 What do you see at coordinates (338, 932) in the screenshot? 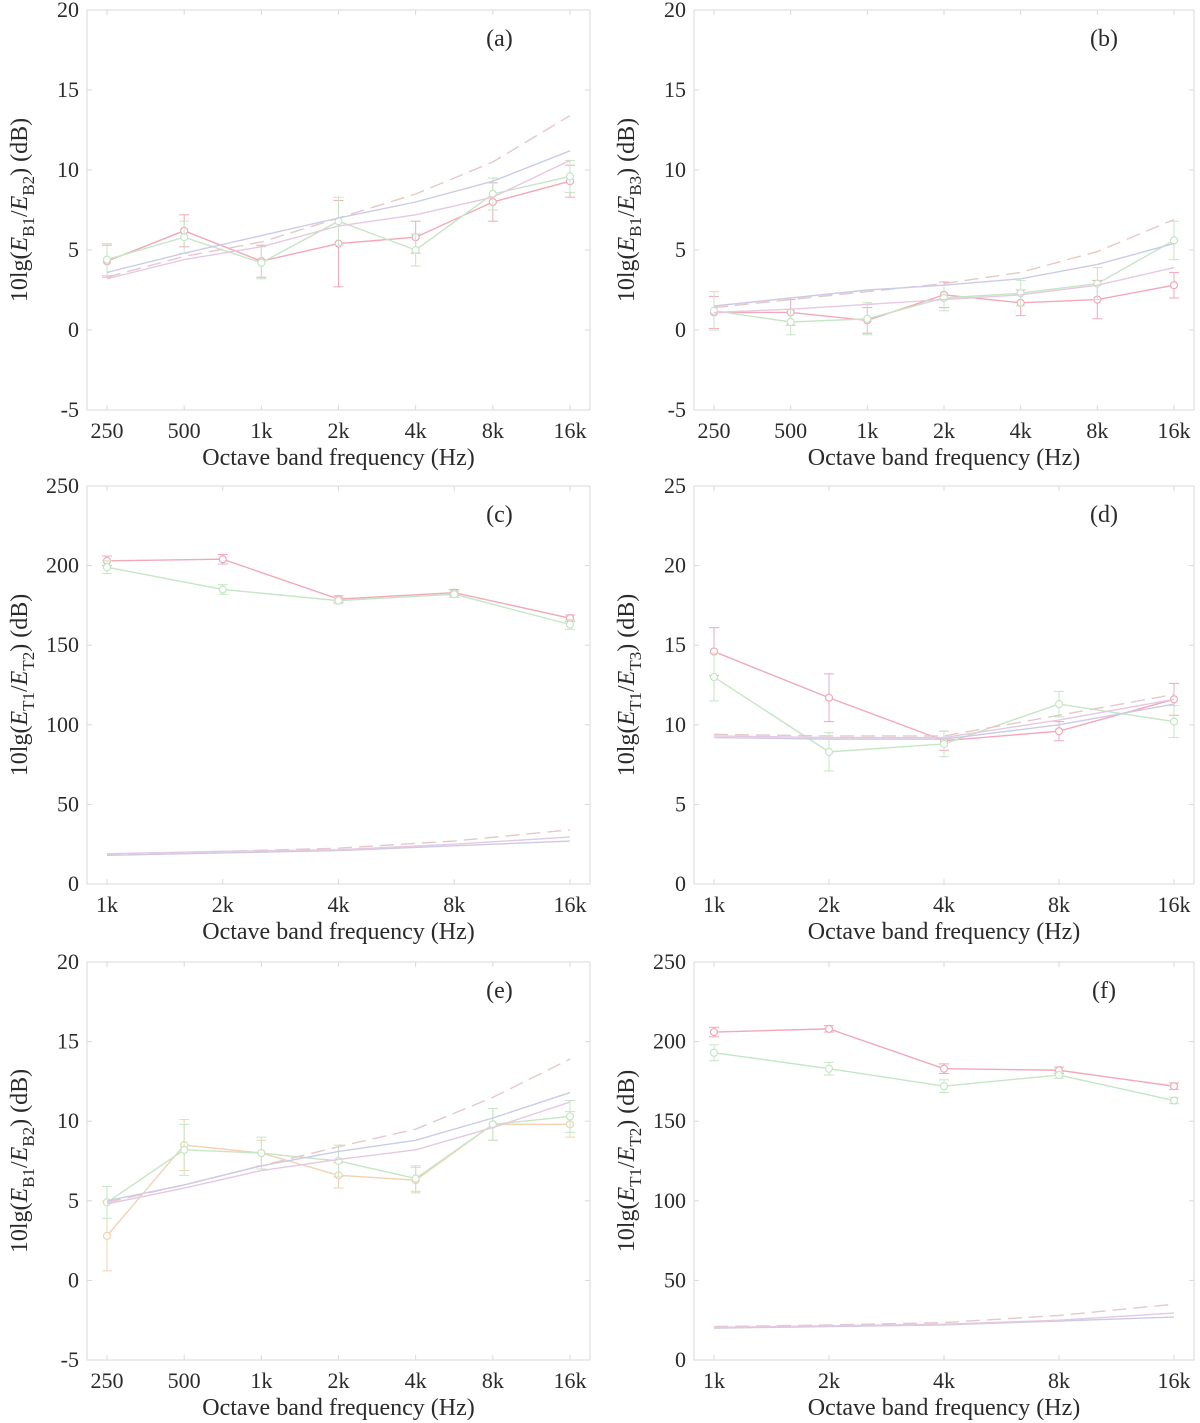
I see `x-axis-title: Octave band frequency (Hz)` at bounding box center [338, 932].